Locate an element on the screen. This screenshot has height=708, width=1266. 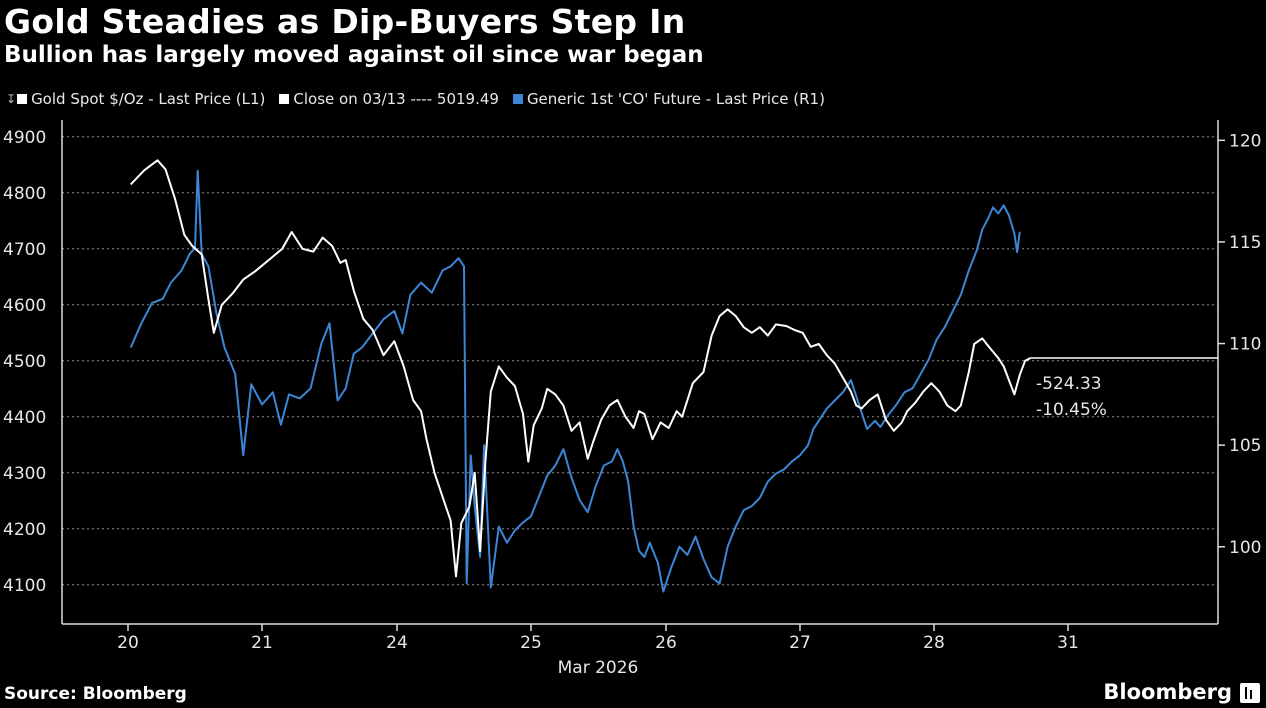
source-note: Source: Bloomberg is located at coordinates (95, 694).